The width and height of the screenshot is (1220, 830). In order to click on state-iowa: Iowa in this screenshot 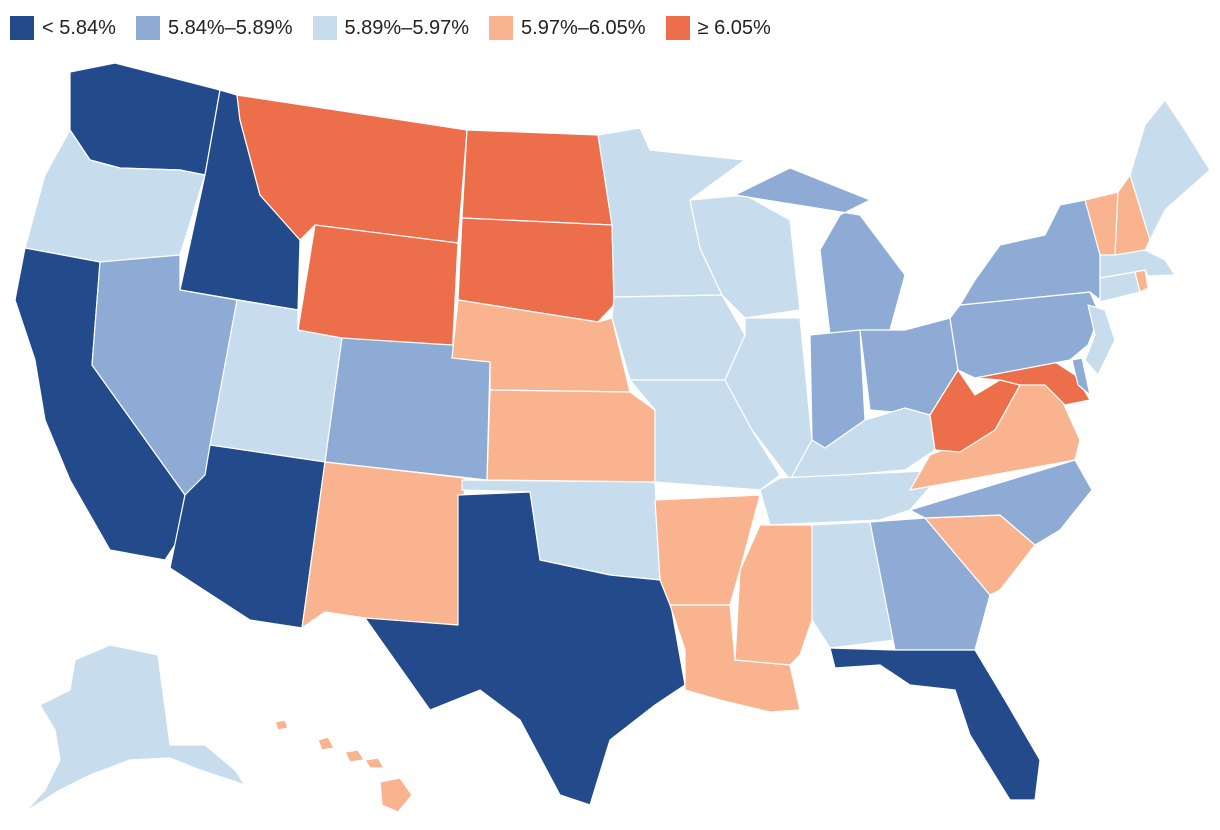, I will do `click(678, 337)`.